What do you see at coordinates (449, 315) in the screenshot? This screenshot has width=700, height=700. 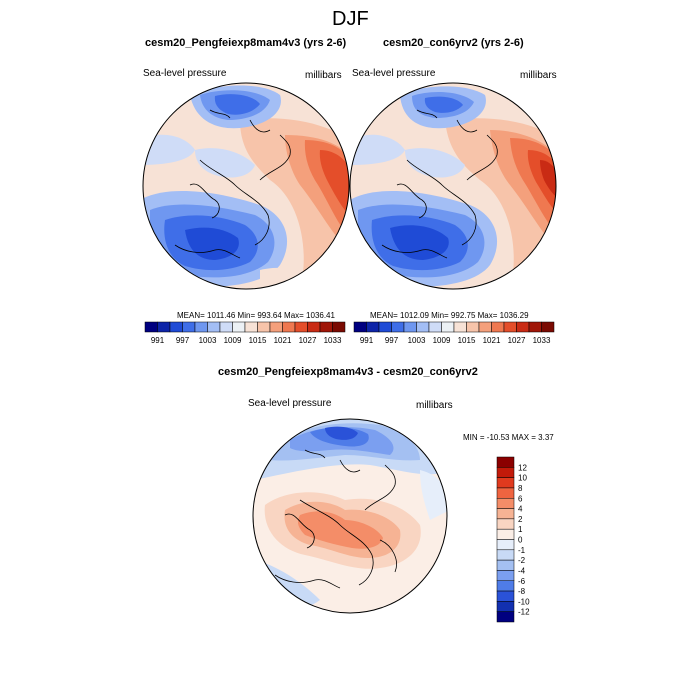 I see `right-stats: MEAN= 1012.09 Min= 992.75 Max= 1036.29` at bounding box center [449, 315].